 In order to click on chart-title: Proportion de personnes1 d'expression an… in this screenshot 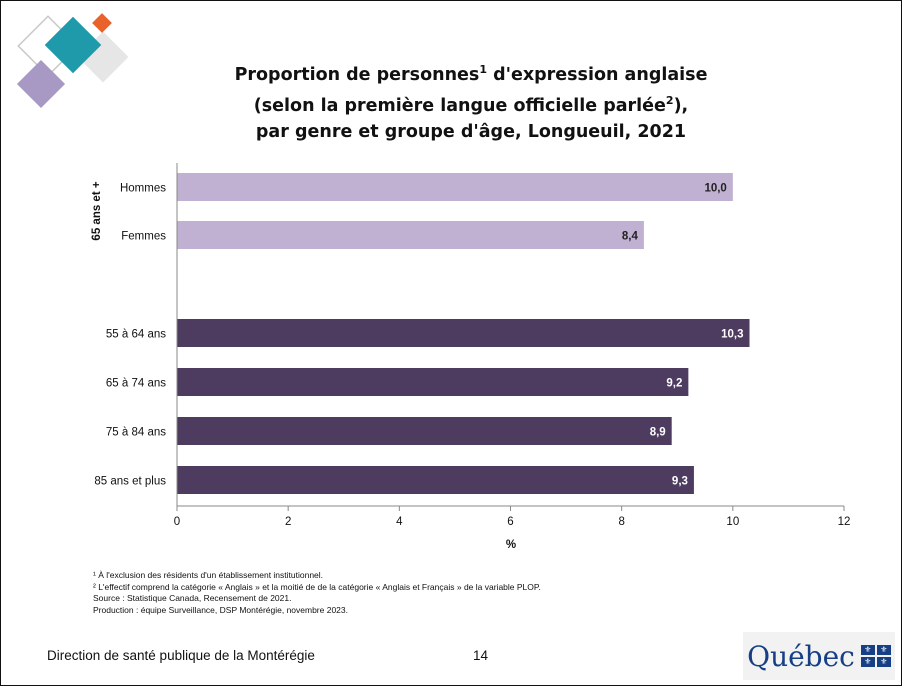, I will do `click(471, 101)`.